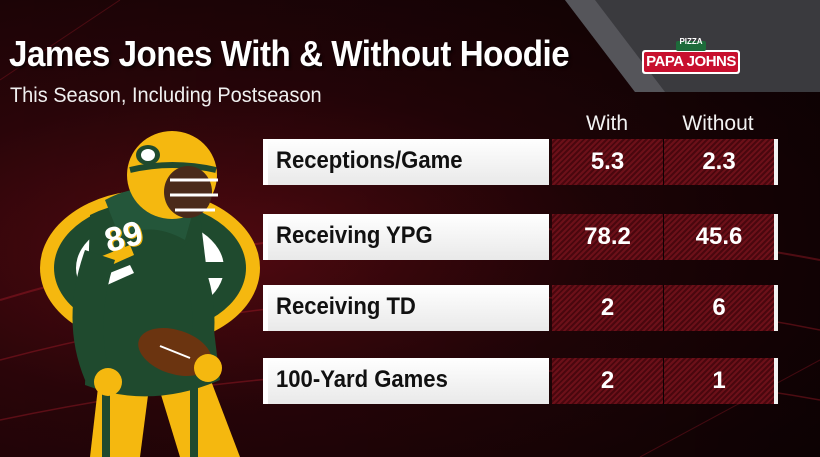 This screenshot has width=820, height=457. Describe the element at coordinates (607, 123) in the screenshot. I see `column-header-with: With` at that location.